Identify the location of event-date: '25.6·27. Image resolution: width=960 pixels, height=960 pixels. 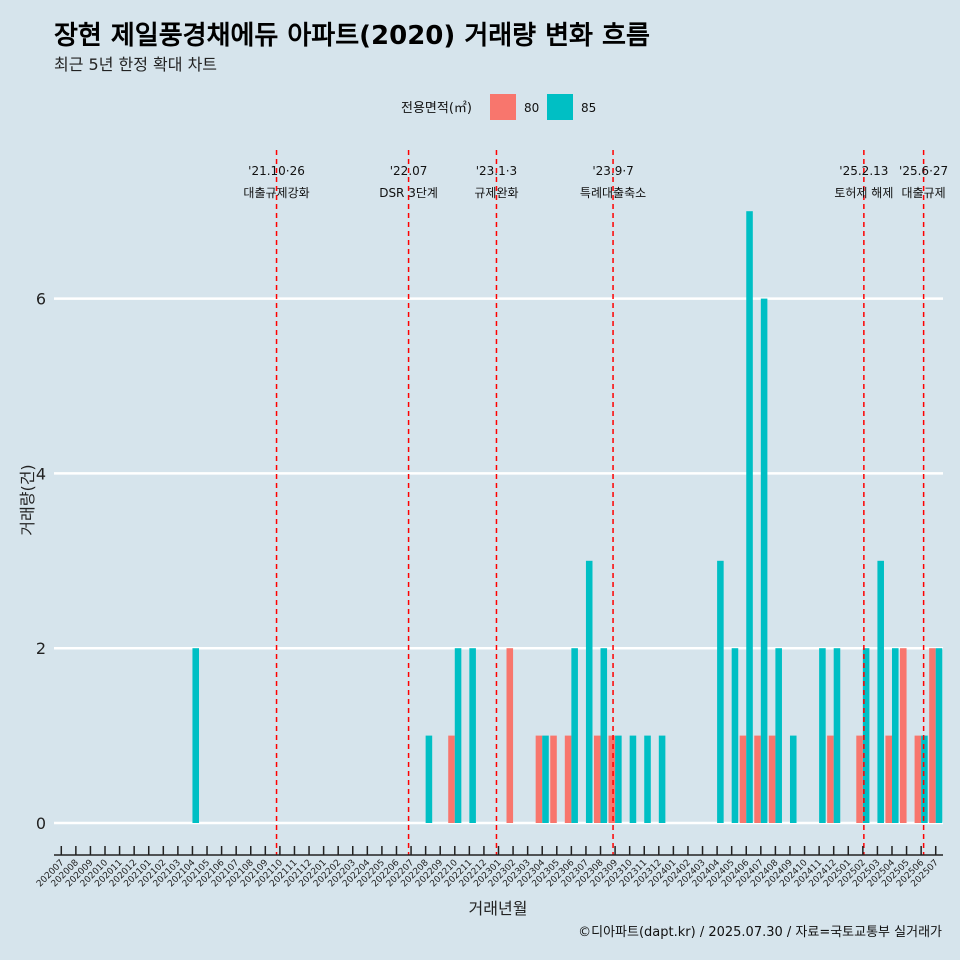
(923, 171).